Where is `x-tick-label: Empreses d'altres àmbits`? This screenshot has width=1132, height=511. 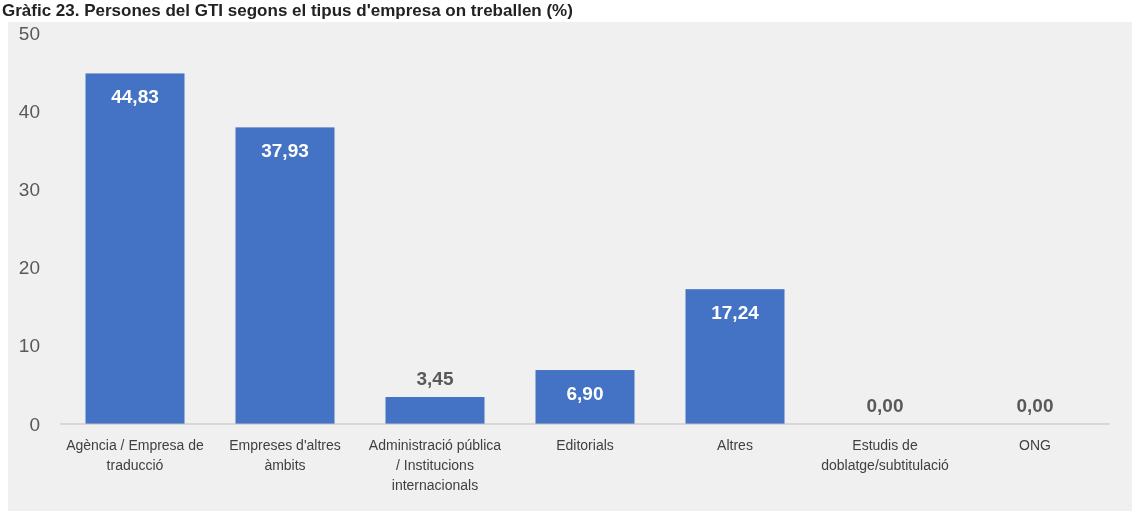
x-tick-label: Empreses d'altres àmbits is located at coordinates (285, 455).